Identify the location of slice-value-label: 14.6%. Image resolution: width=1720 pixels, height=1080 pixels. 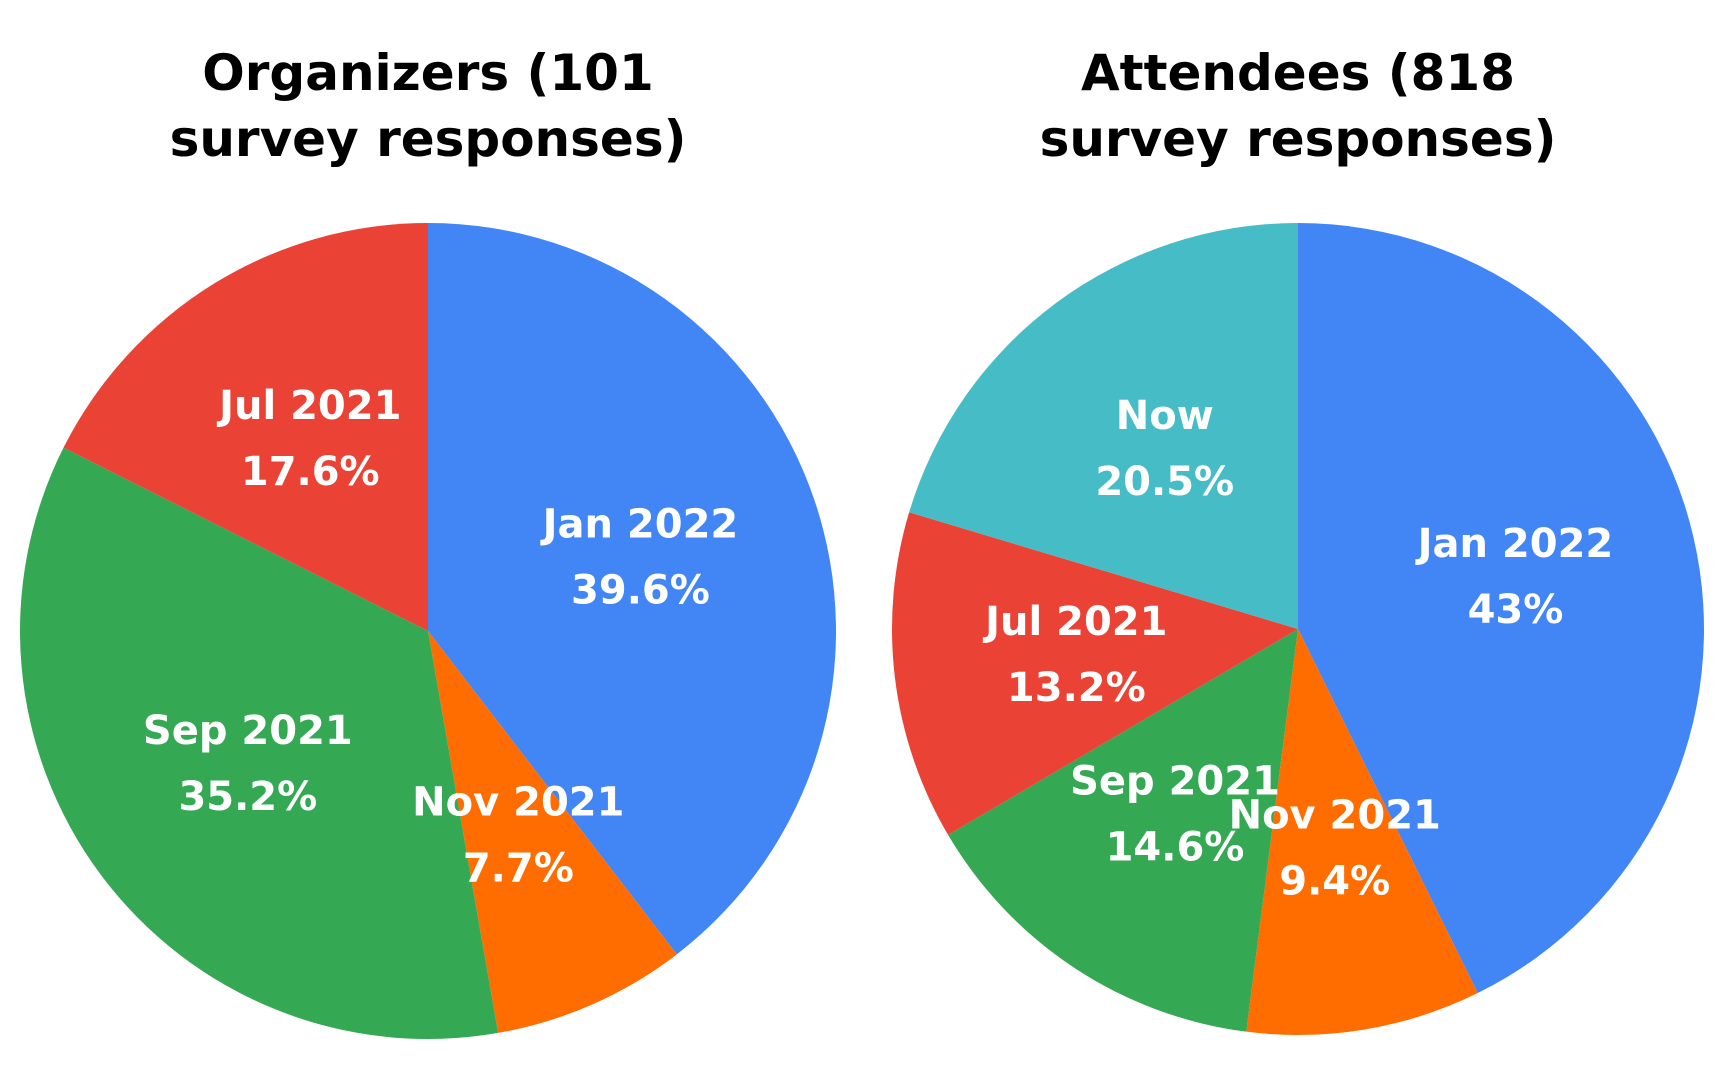
(1175, 847).